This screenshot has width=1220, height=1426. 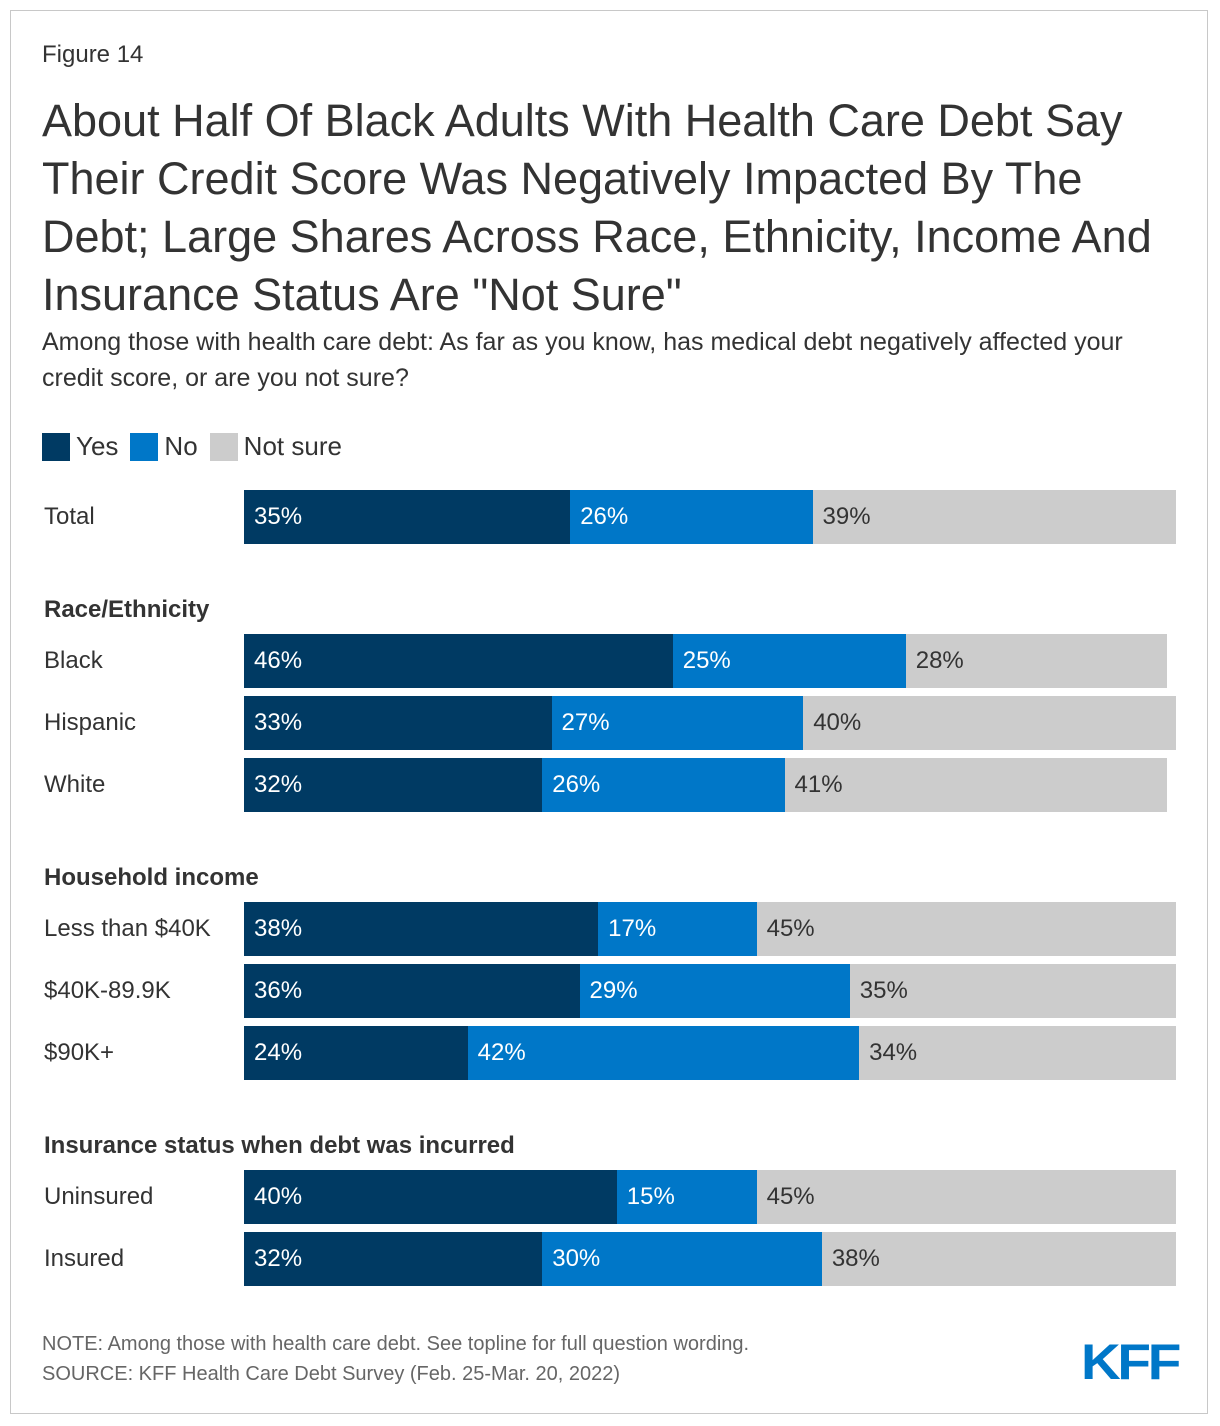 What do you see at coordinates (1036, 661) in the screenshot?
I see `bar-segment-not-sure: 28%` at bounding box center [1036, 661].